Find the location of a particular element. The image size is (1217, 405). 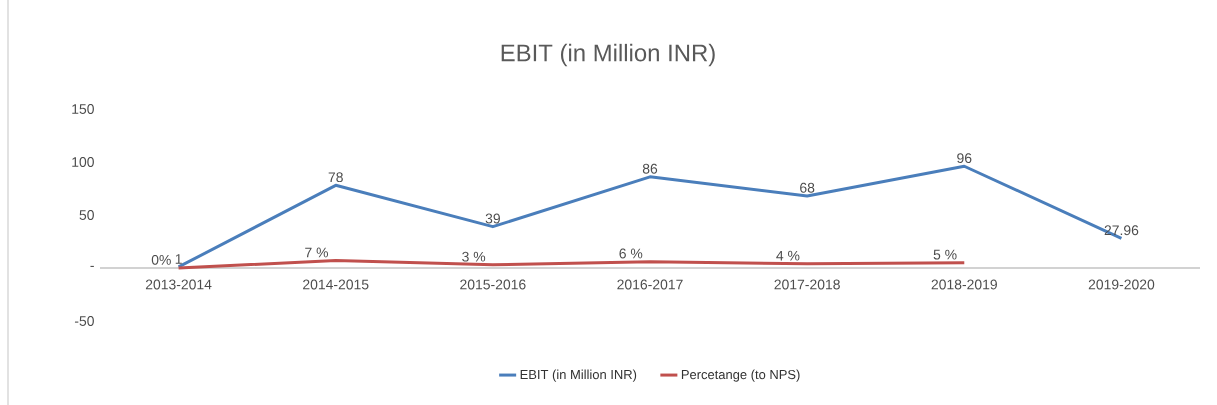

data-label: 1 is located at coordinates (178, 259).